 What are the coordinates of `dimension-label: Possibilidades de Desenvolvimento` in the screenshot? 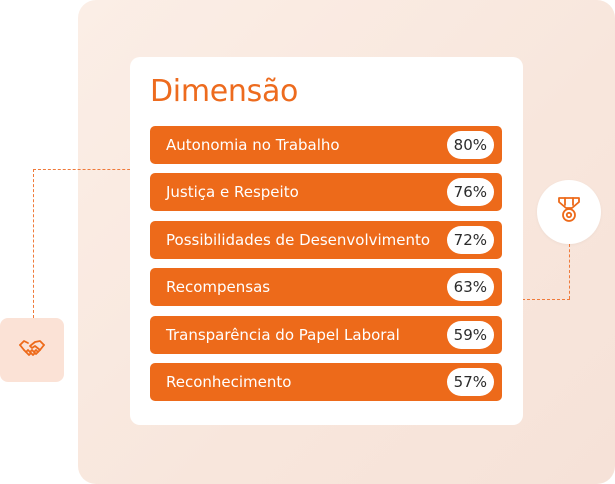 It's located at (298, 240).